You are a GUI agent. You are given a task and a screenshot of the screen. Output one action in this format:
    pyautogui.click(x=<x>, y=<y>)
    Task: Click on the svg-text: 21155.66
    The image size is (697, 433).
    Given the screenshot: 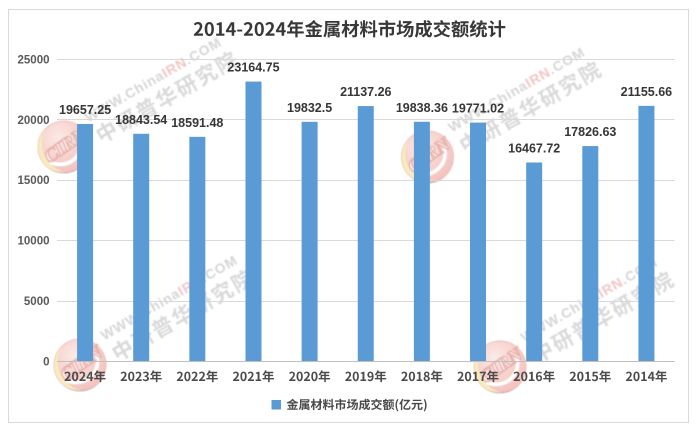 What is the action you would take?
    pyautogui.click(x=646, y=92)
    